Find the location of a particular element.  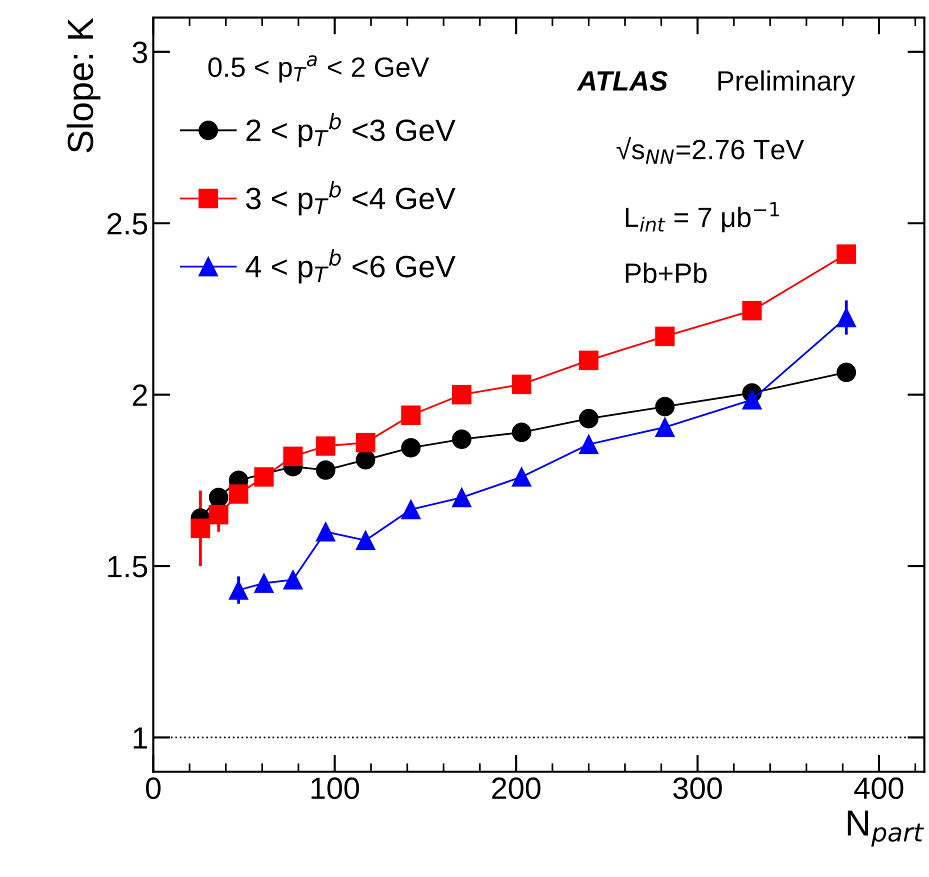

legend-label: 3 < p$_{T}$$^{b}$ <4 GeV is located at coordinates (351, 198).